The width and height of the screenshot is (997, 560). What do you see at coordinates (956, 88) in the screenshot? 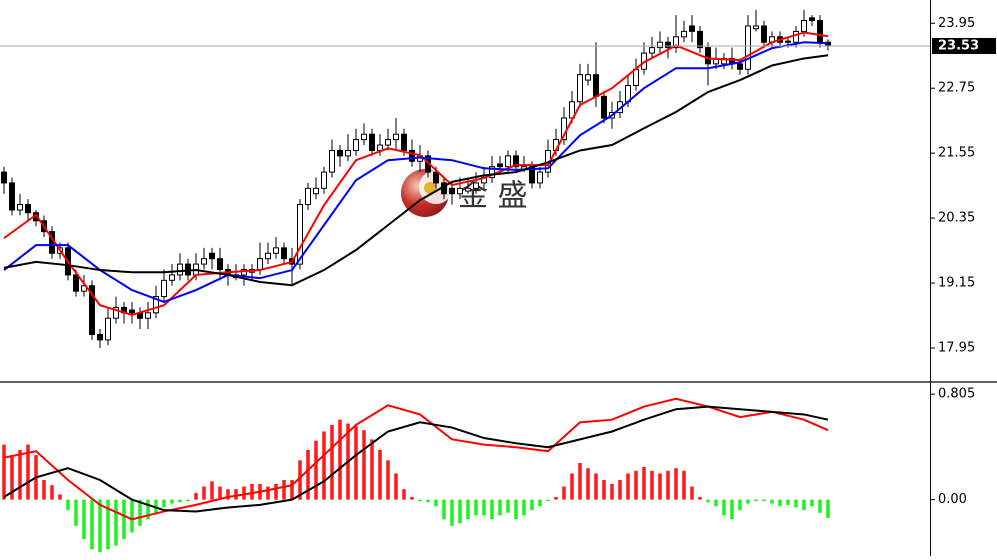
I see `y-tick-label: 22.75` at bounding box center [956, 88].